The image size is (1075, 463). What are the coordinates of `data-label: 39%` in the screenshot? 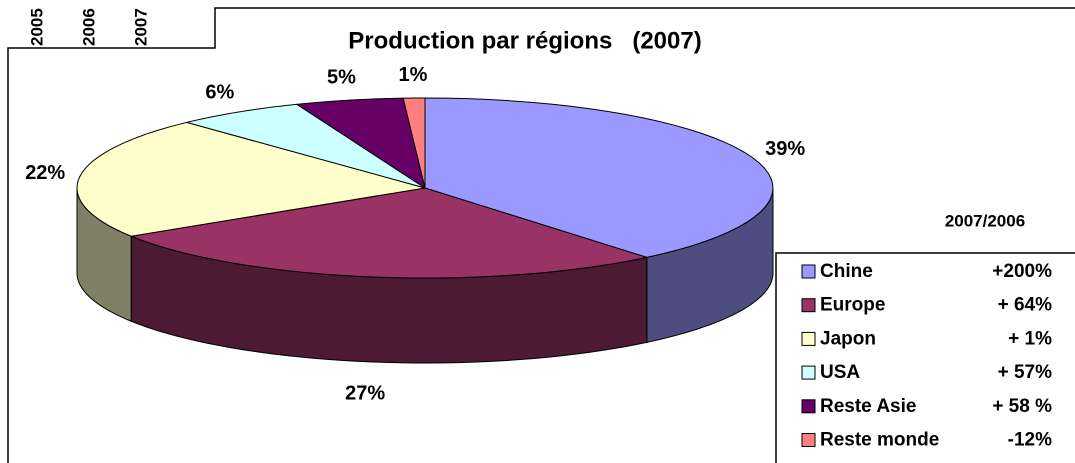 It's located at (785, 149).